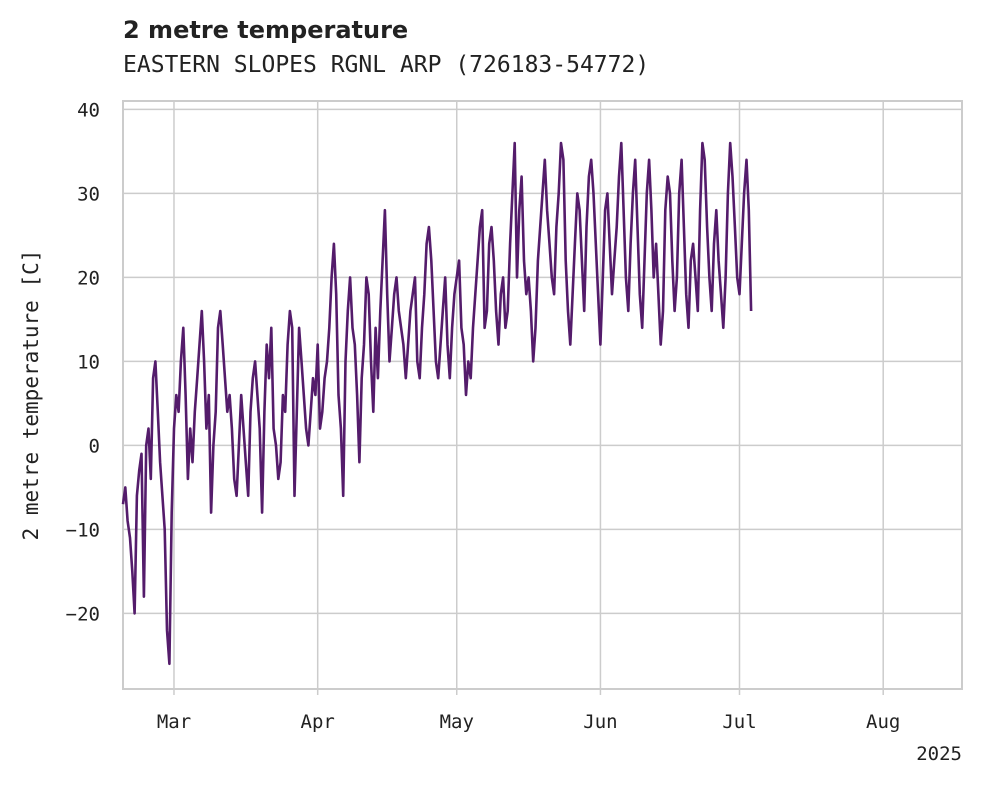  What do you see at coordinates (31, 395) in the screenshot?
I see `y-axis-label: 2 metre temperature [C]` at bounding box center [31, 395].